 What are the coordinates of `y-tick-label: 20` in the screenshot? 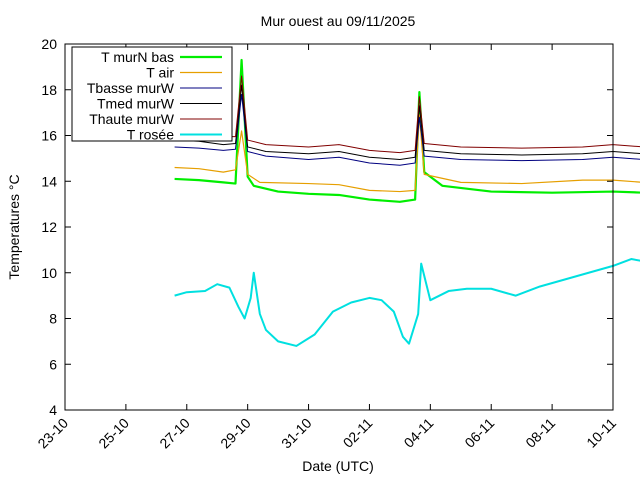 It's located at (49, 44).